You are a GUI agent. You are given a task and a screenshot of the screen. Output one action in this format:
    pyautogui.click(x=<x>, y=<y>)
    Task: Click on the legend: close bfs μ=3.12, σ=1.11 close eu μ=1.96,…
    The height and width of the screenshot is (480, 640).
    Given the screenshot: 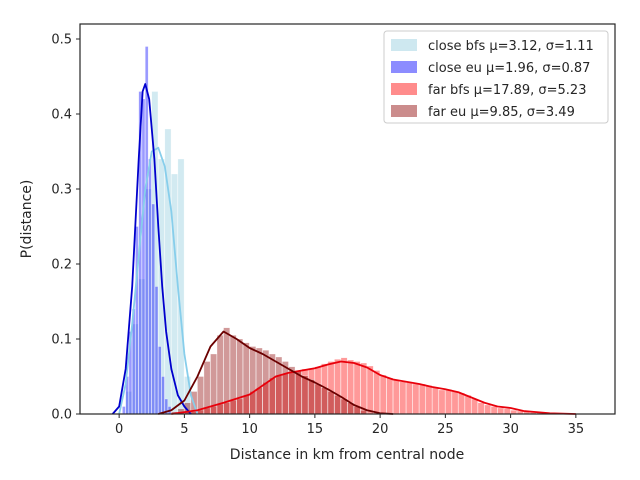 What is the action you would take?
    pyautogui.click(x=496, y=77)
    